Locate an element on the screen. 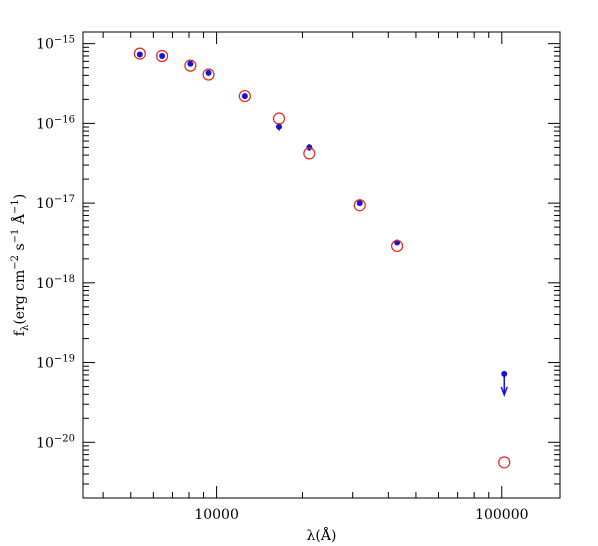 This screenshot has width=598, height=546. axis-label-part: λ(Å) is located at coordinates (322, 535).